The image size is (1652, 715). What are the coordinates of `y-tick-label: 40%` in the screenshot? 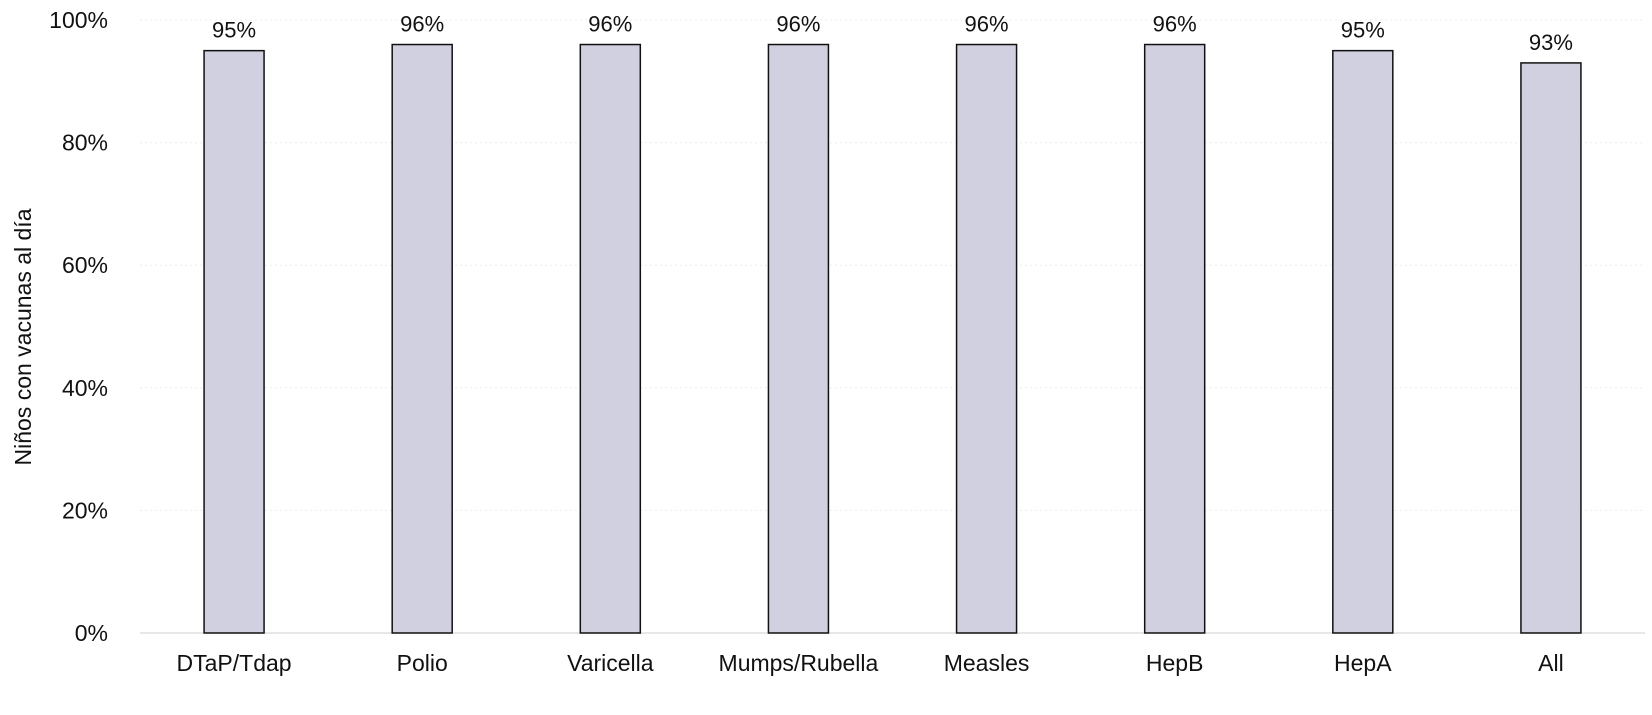 It's located at (85, 388).